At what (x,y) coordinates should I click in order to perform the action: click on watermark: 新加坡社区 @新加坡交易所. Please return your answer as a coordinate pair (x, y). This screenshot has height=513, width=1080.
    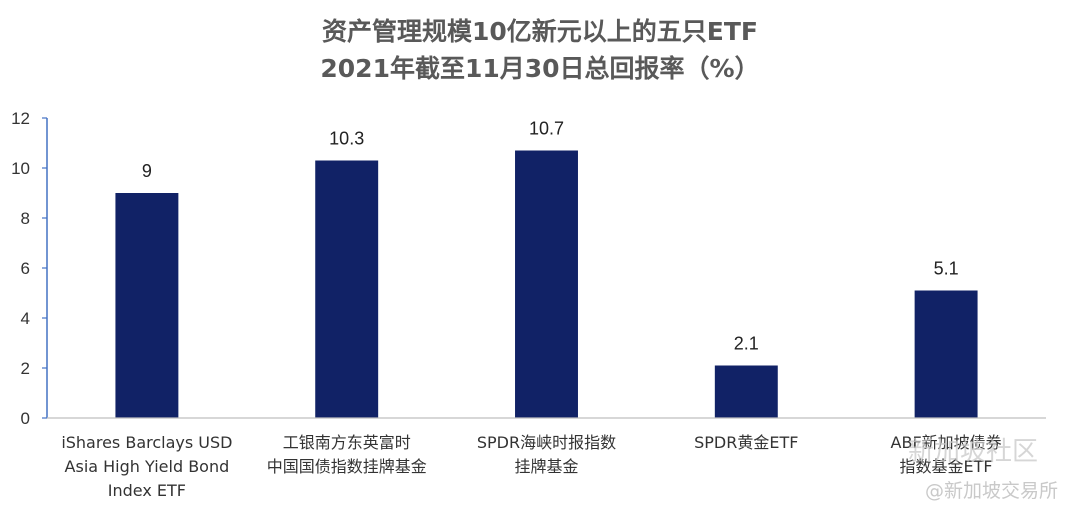
    Looking at the image, I should click on (983, 469).